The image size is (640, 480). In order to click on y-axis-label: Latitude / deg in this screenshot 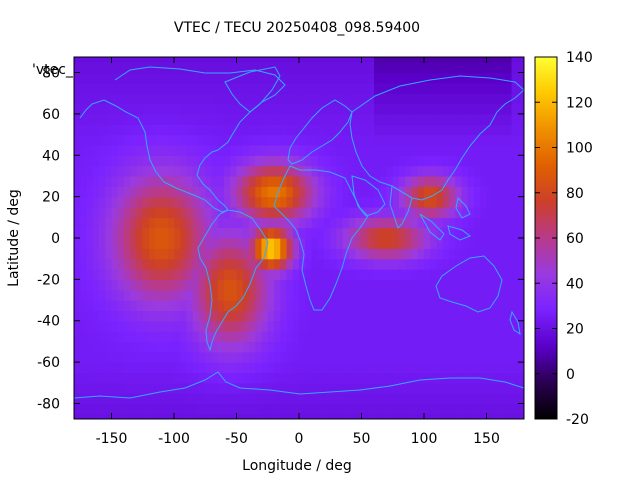, I will do `click(14, 238)`.